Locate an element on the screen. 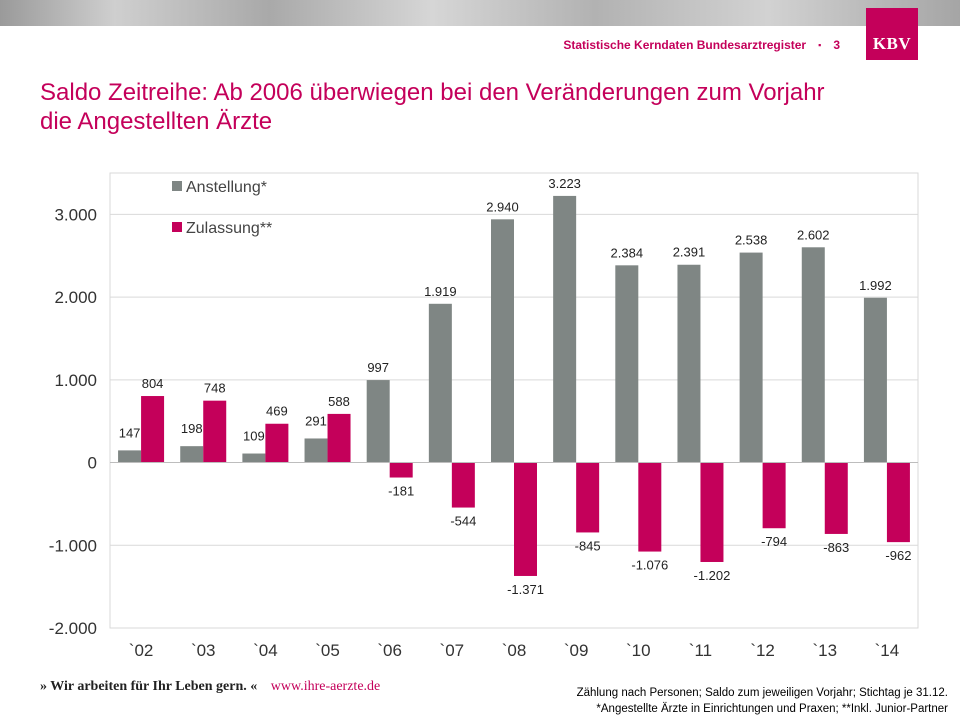  x-tick-label: `08 is located at coordinates (514, 650).